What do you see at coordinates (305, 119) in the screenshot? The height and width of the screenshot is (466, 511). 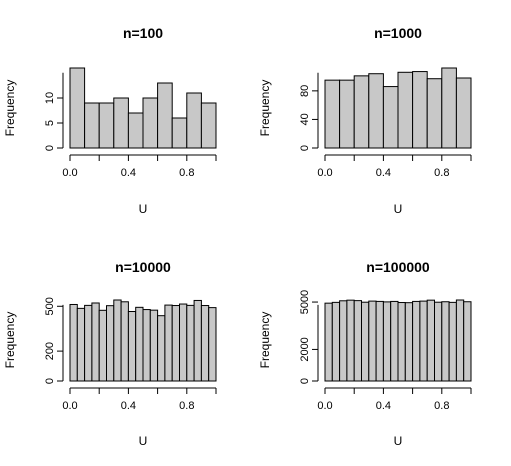 I see `y-tick-label: 40` at bounding box center [305, 119].